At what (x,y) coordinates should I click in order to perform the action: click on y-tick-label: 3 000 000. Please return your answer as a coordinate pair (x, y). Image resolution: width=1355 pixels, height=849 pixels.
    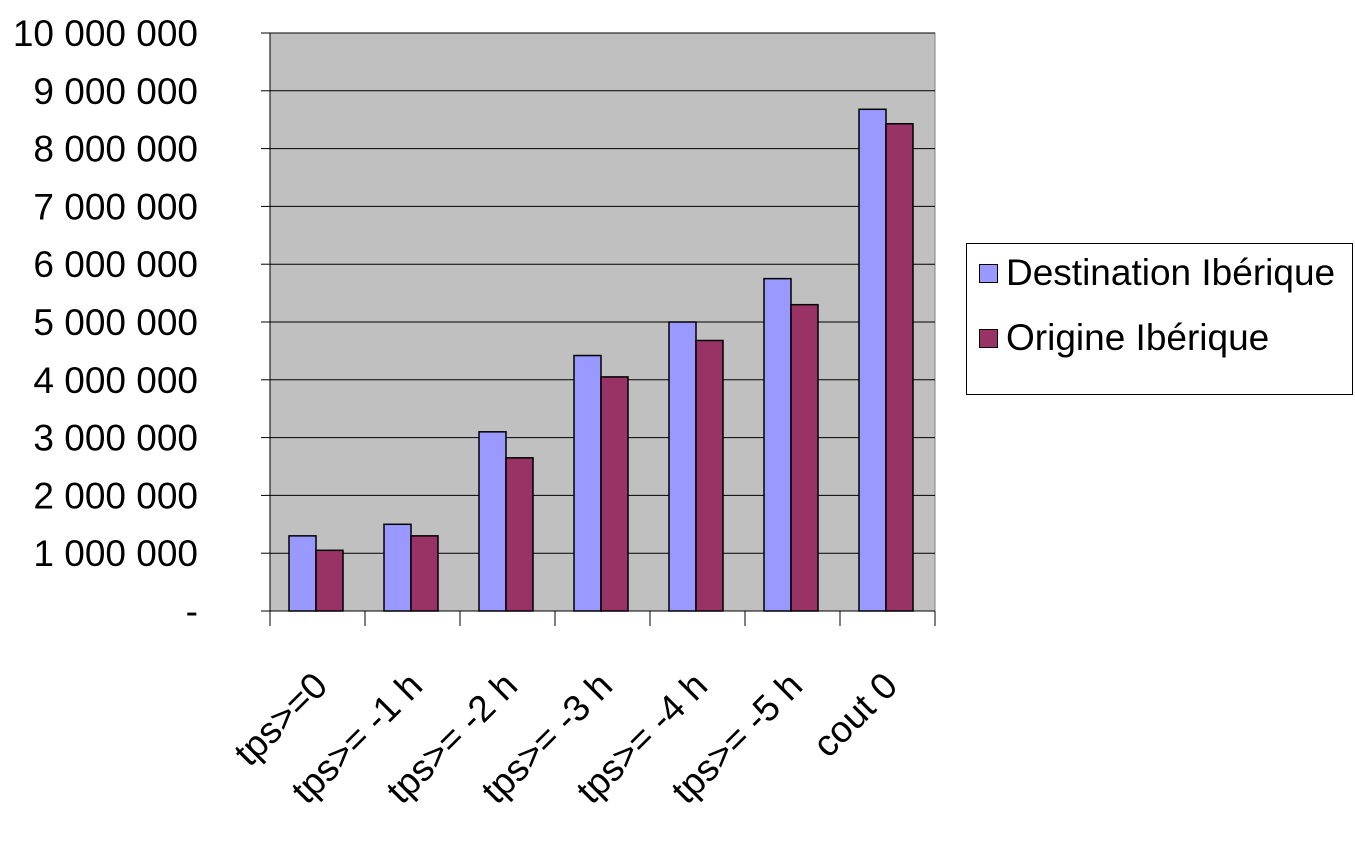
    Looking at the image, I should click on (115, 438).